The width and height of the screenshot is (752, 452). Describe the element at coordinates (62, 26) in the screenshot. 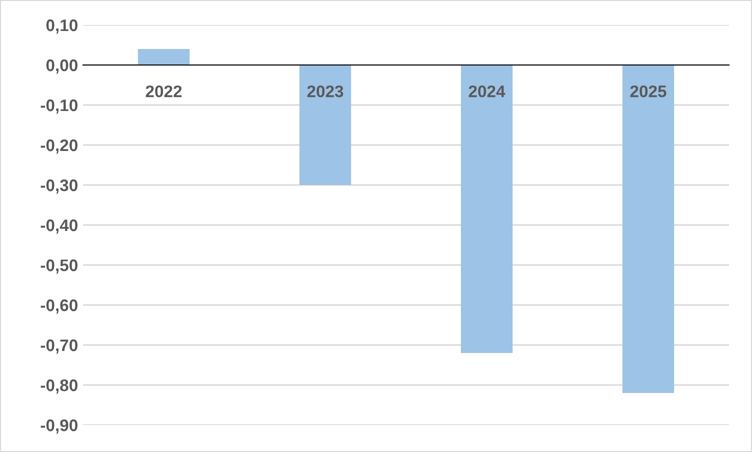

I see `y-tick-label: 0,10` at that location.